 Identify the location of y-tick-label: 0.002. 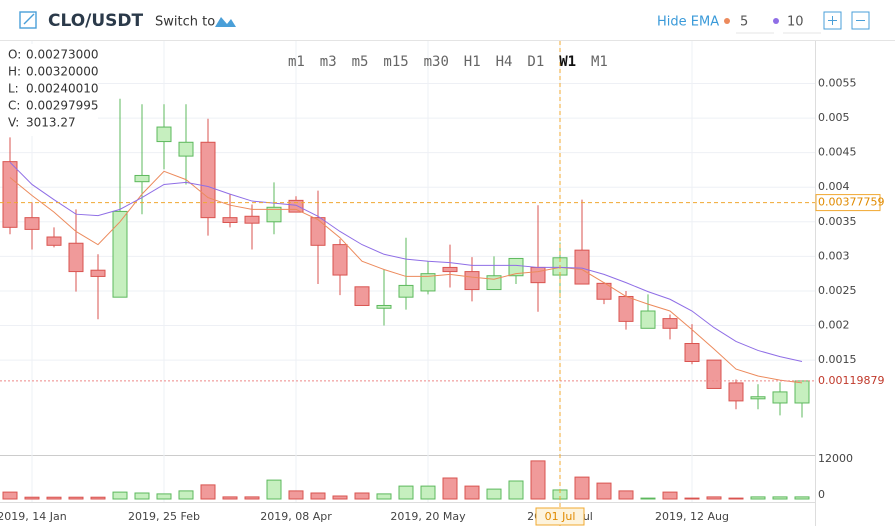
(834, 325).